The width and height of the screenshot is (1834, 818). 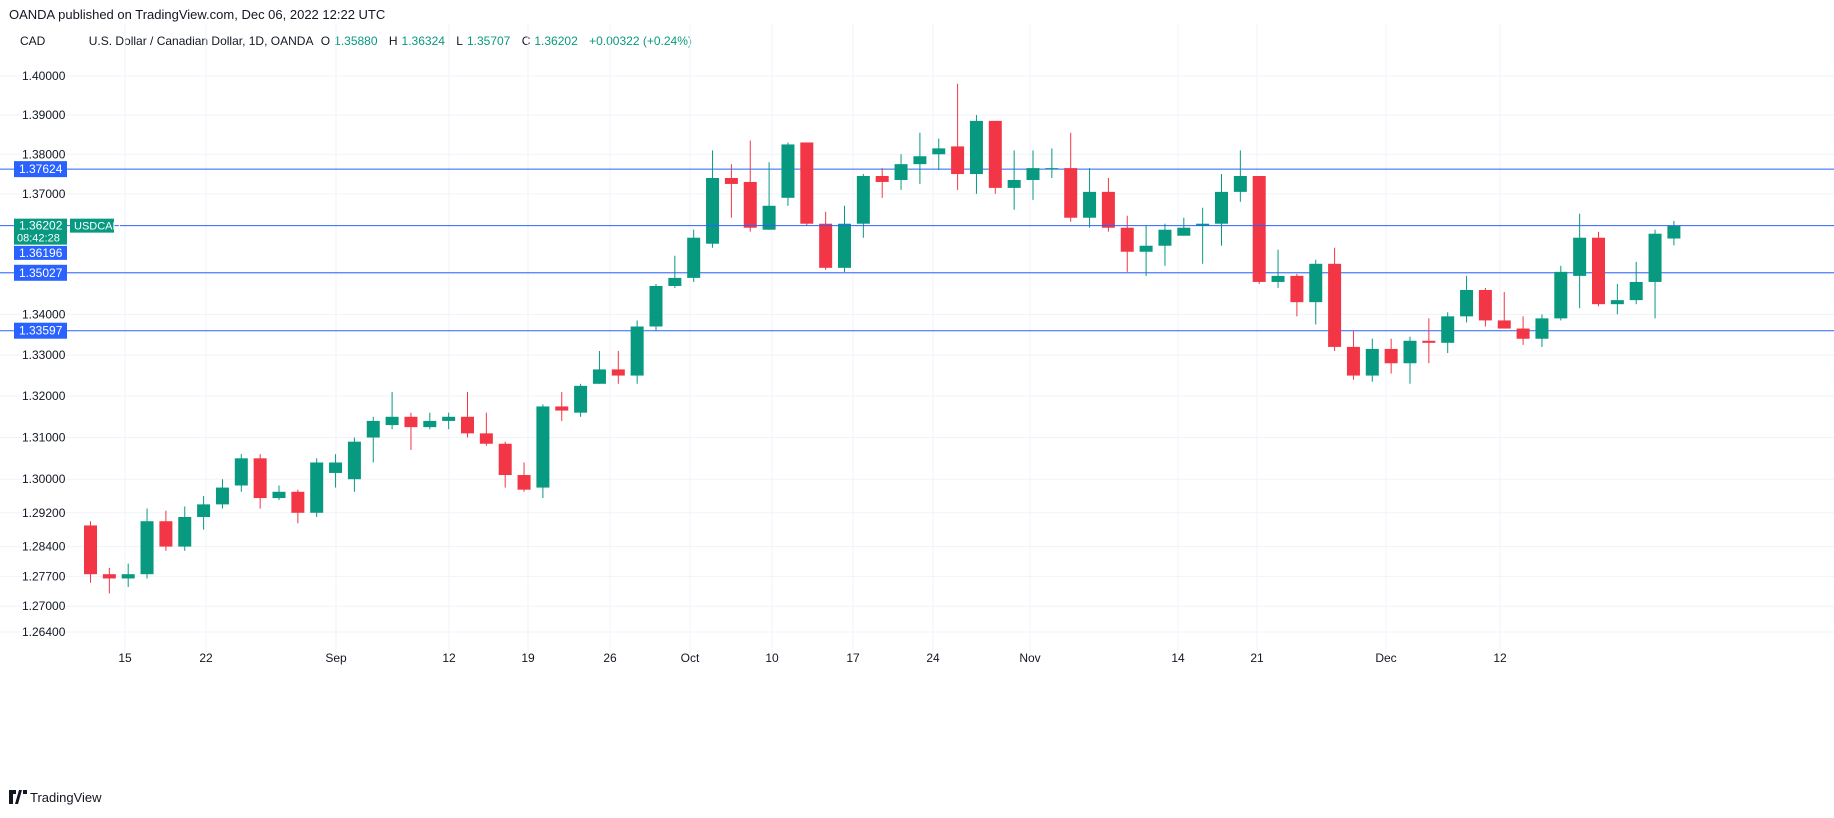 What do you see at coordinates (44, 154) in the screenshot?
I see `y-tick-label: 1.38000` at bounding box center [44, 154].